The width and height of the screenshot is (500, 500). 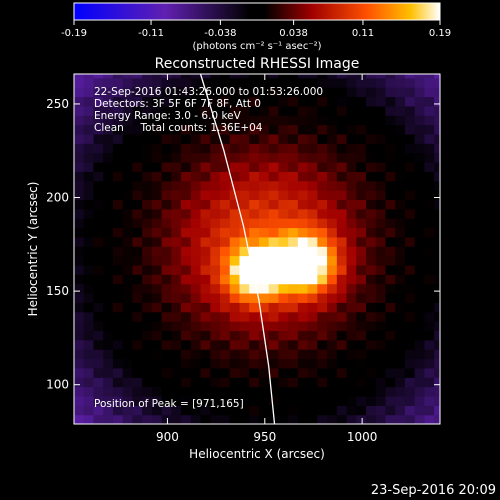 I want to click on solar-limb-line, so click(x=237, y=249).